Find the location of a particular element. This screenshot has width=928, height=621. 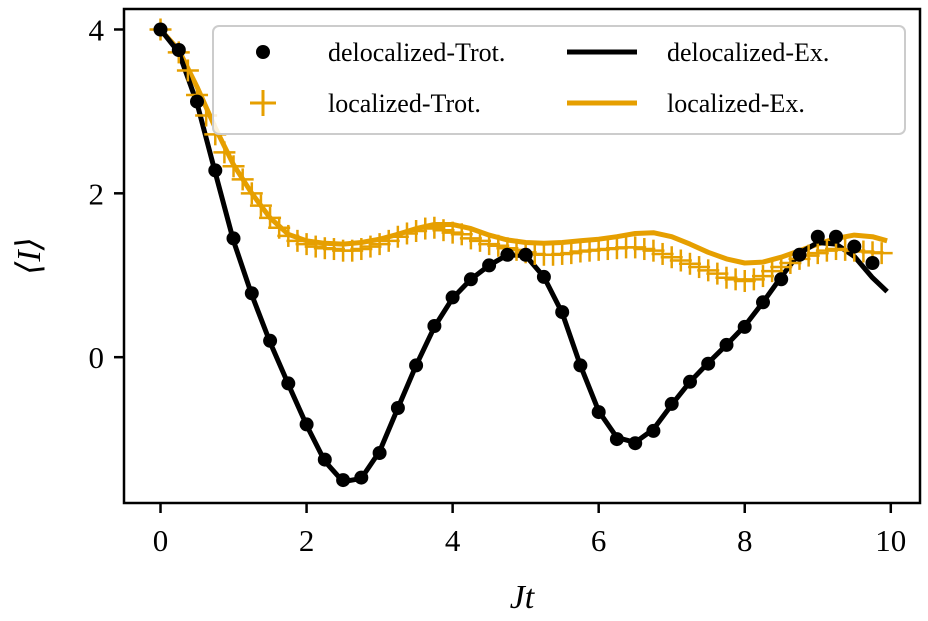

y-axis-label: ⟨I⟩ is located at coordinates (29, 256).